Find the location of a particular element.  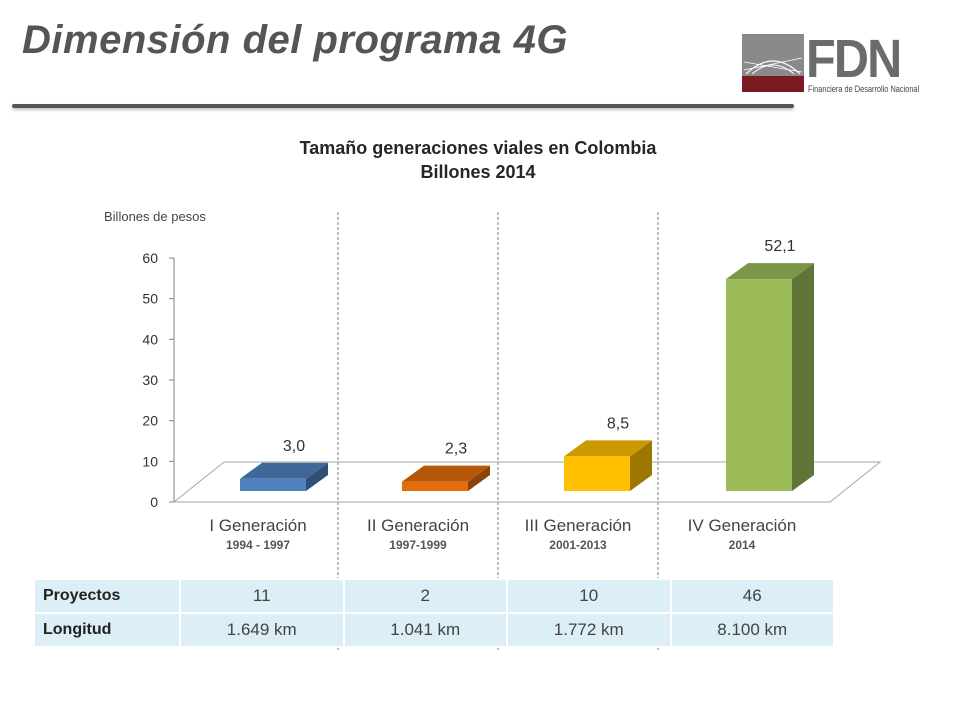

row-header: Proyectos is located at coordinates (107, 596).